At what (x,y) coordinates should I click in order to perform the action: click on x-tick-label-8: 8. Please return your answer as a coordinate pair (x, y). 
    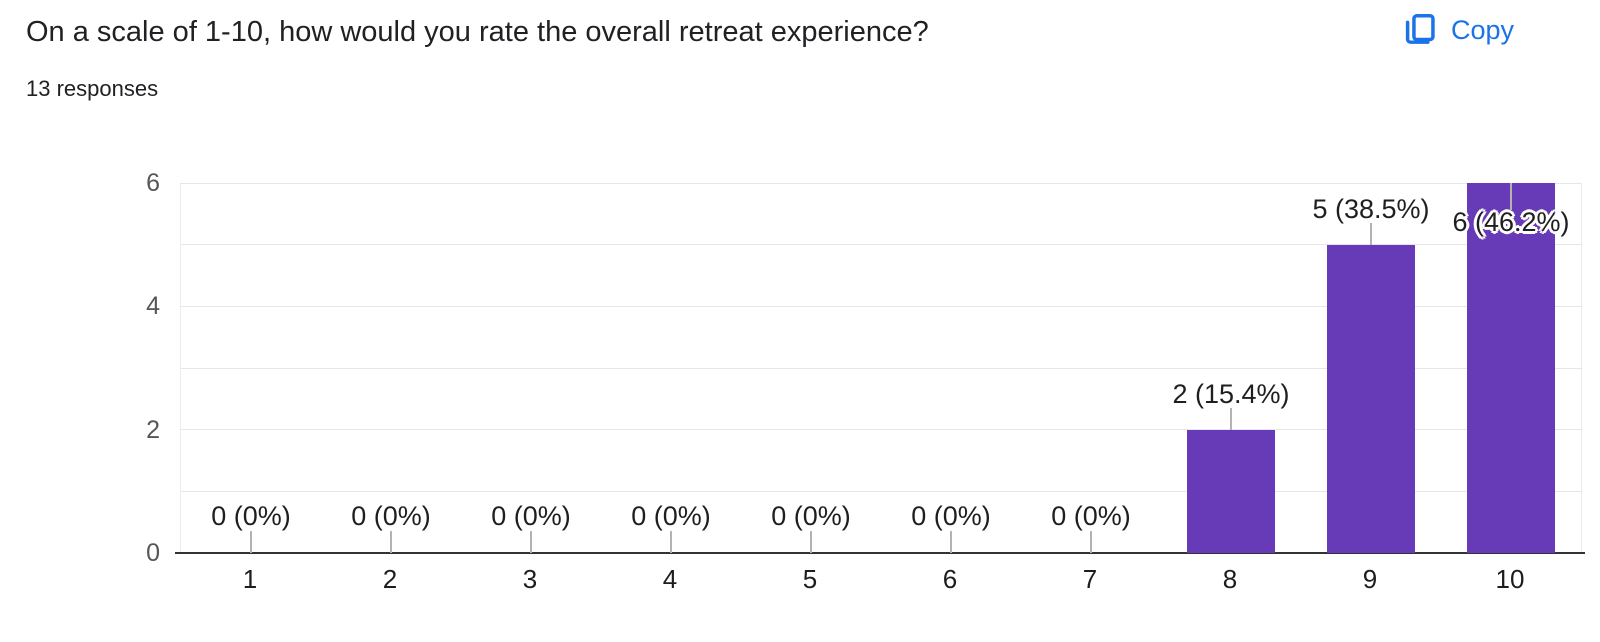
    Looking at the image, I should click on (1230, 579).